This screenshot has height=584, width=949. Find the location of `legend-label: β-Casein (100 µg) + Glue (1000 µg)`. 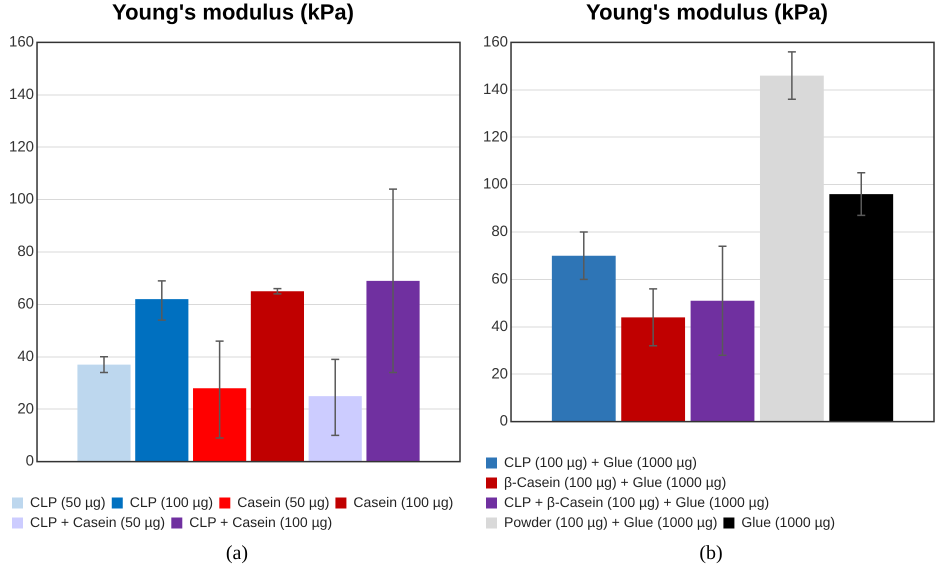

legend-label: β-Casein (100 µg) + Glue (1000 µg) is located at coordinates (615, 482).